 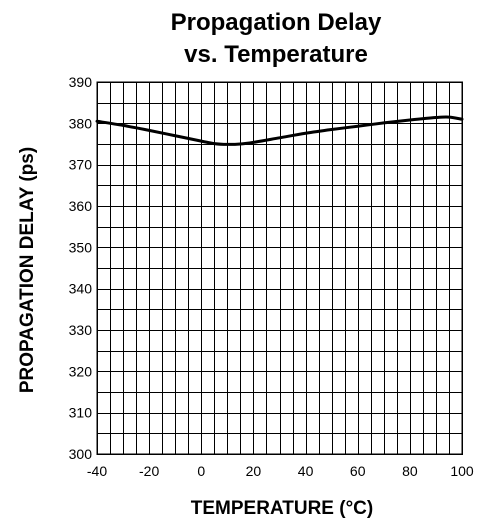 What do you see at coordinates (358, 471) in the screenshot?
I see `x-tick-label: 60` at bounding box center [358, 471].